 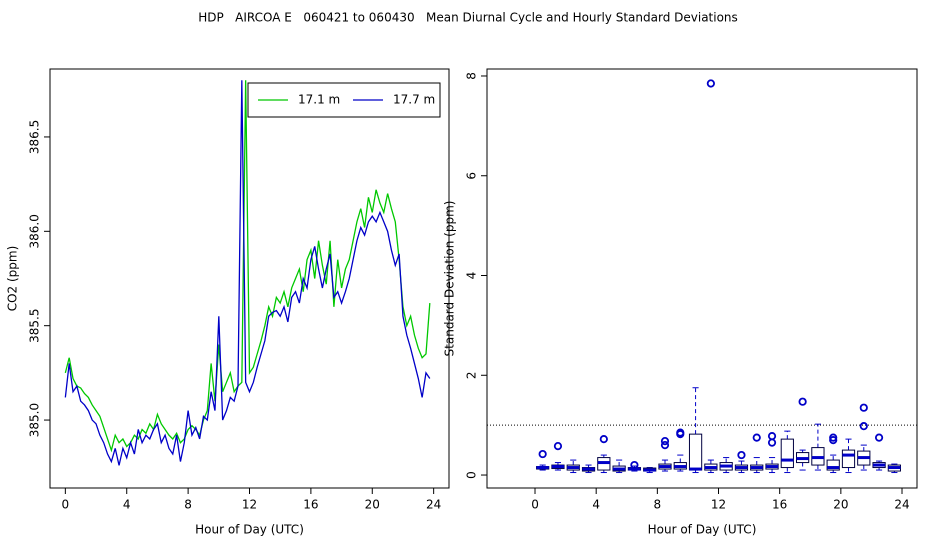 What do you see at coordinates (35, 420) in the screenshot?
I see `y-tick-label: 385.0` at bounding box center [35, 420].